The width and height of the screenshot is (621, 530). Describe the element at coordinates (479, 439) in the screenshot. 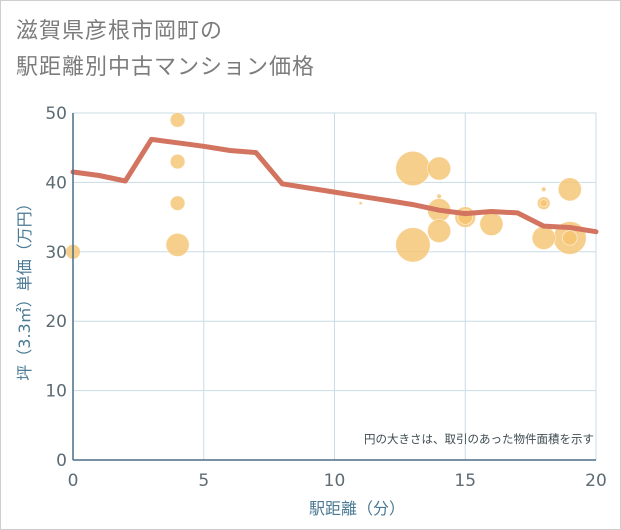

I see `bubble-size-note: 円の大きさは、取引のあった物件面積を示す` at that location.